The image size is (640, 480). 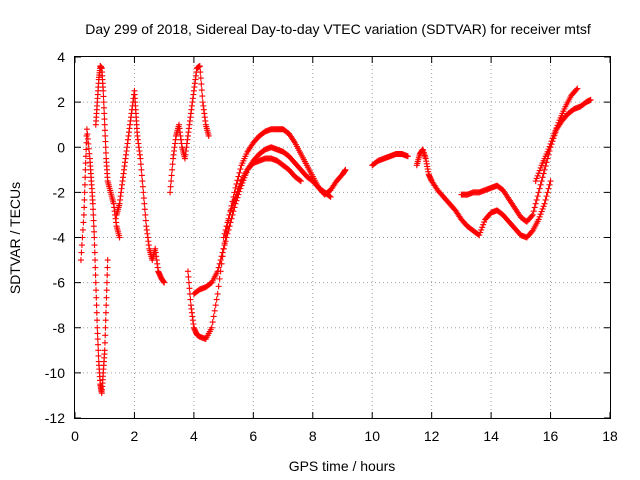 What do you see at coordinates (483, 193) in the screenshot?
I see `series-track-d` at bounding box center [483, 193].